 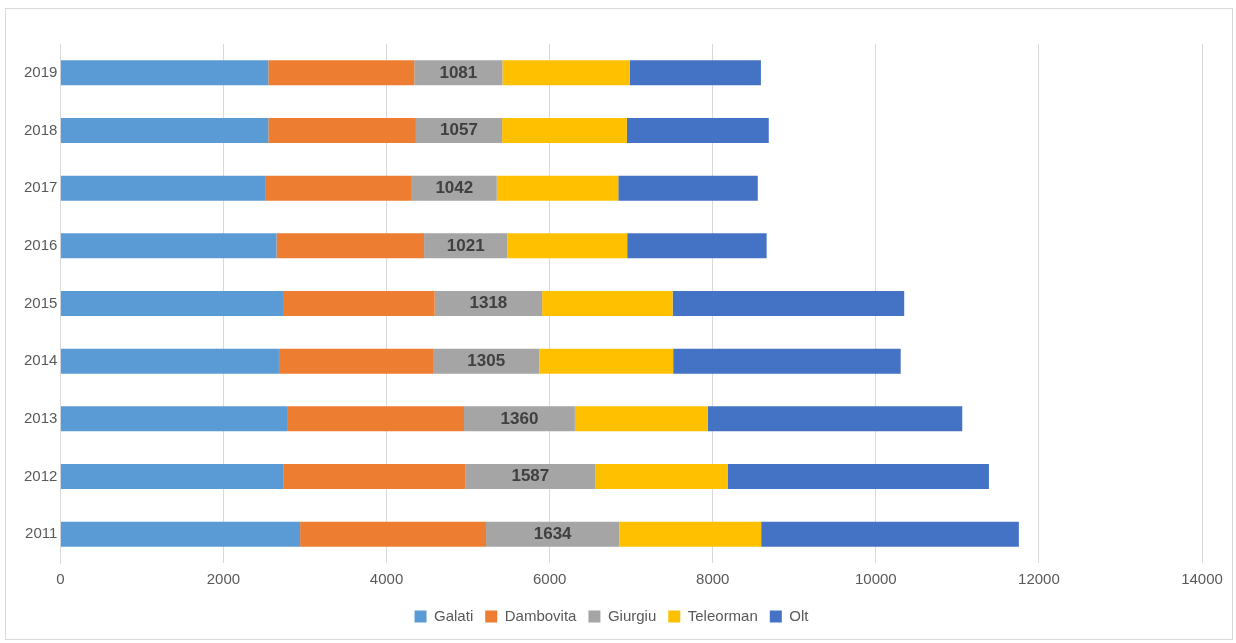 What do you see at coordinates (549, 579) in the screenshot?
I see `x-tick-label: 6000` at bounding box center [549, 579].